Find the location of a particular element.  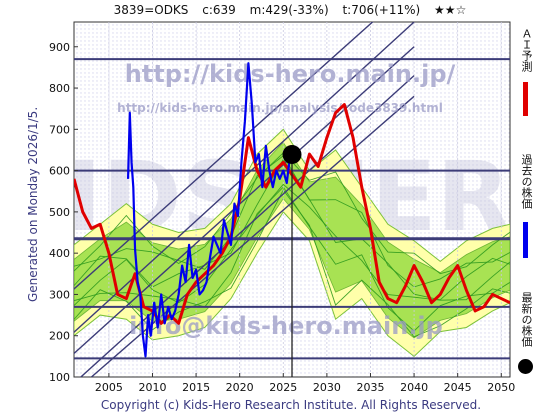

min-price: m:429(-33%) is located at coordinates (289, 10).